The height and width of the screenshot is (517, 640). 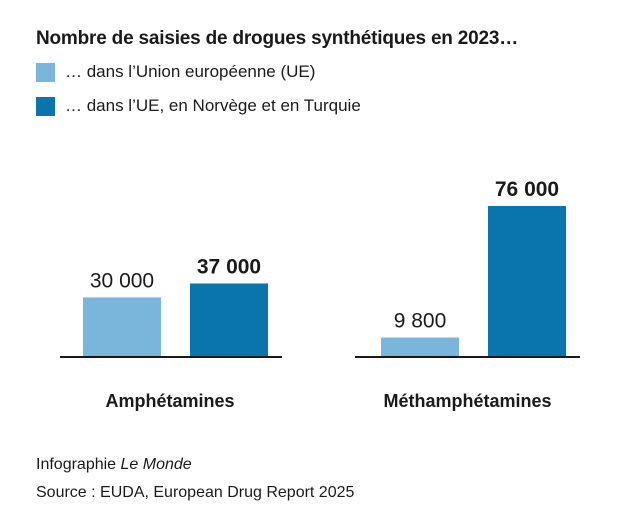 I want to click on credit-prefix: Infographie, so click(x=78, y=464).